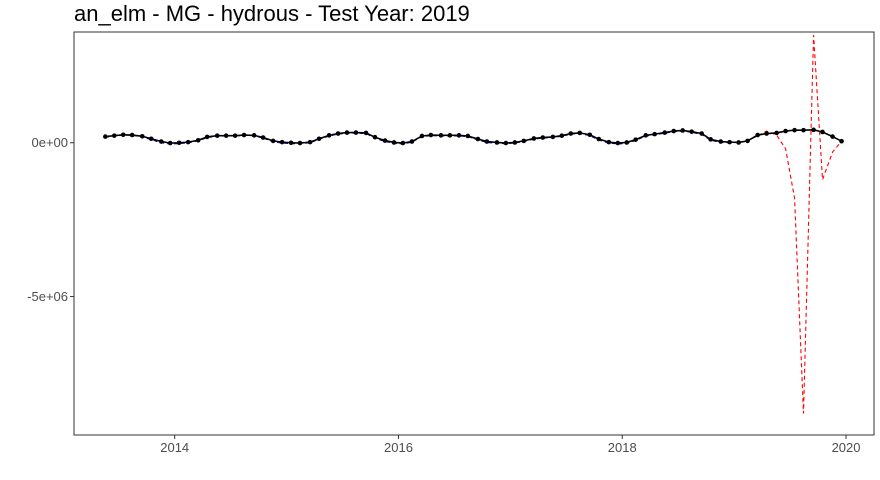 The height and width of the screenshot is (480, 880). Describe the element at coordinates (49, 142) in the screenshot. I see `y-tick-label: 0e+00` at that location.